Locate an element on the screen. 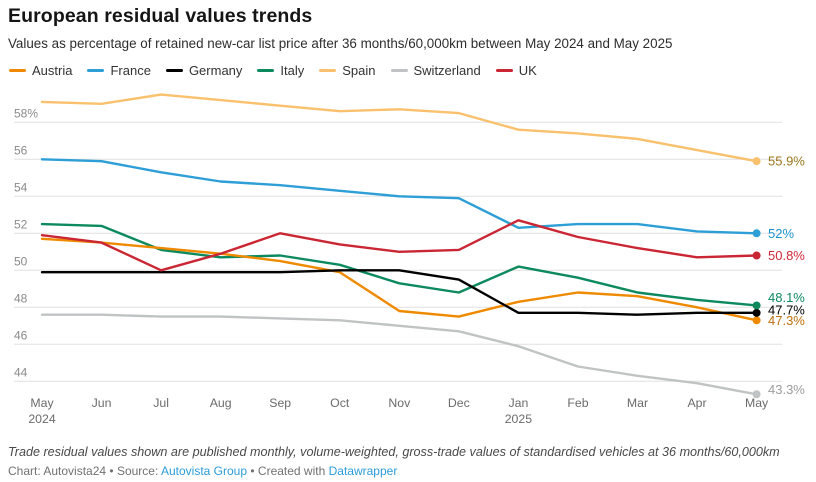 The height and width of the screenshot is (482, 816). legend-item-france: France is located at coordinates (119, 70).